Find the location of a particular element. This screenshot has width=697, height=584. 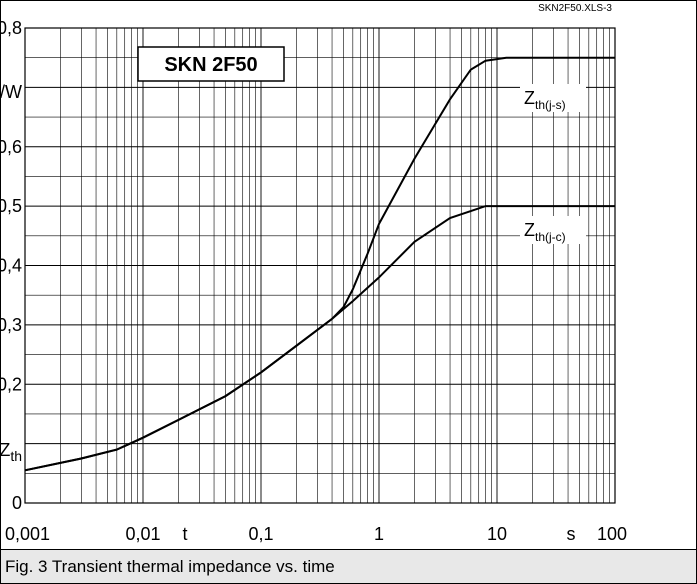

series-label-zth-j-c: Zth(j-c) is located at coordinates (545, 232).